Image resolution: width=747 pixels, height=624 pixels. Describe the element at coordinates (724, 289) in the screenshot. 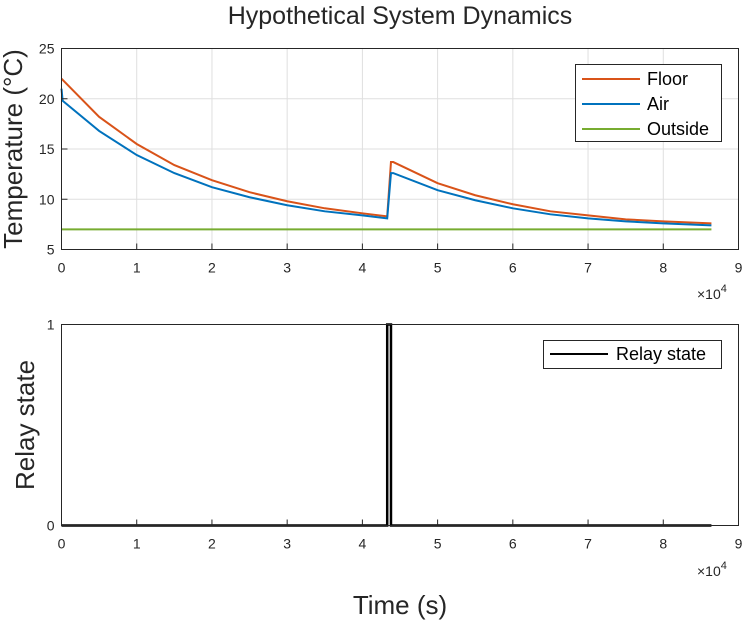

I see `temperature-x-exponent-power: 4` at that location.